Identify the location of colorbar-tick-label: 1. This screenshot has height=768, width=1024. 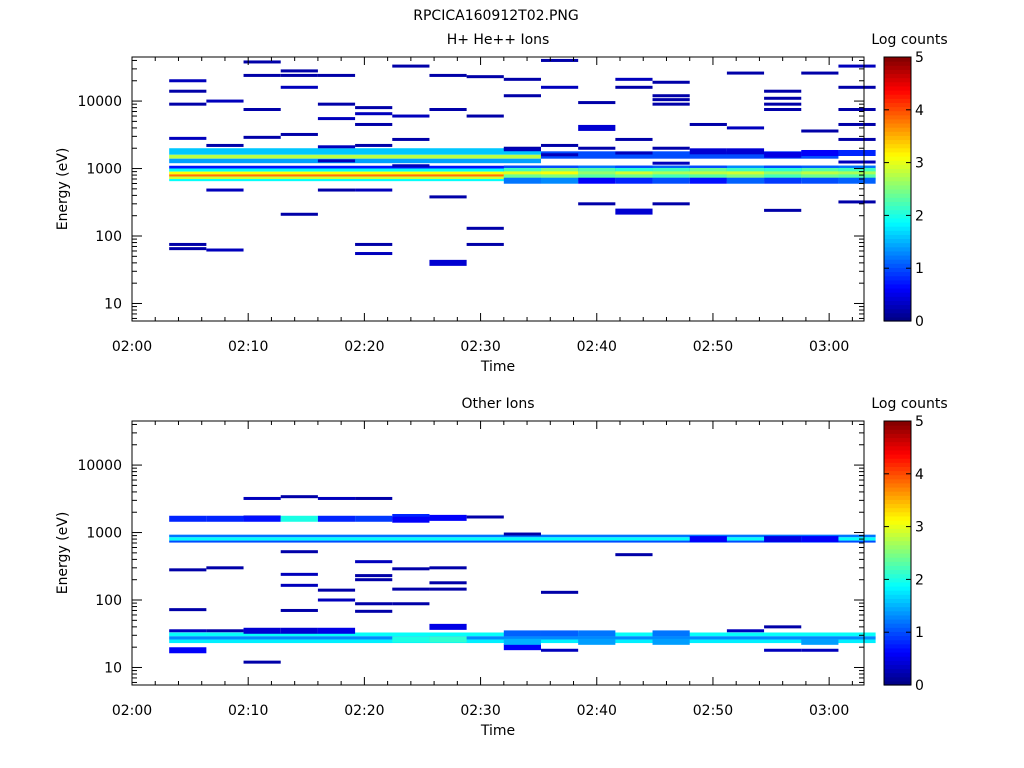
(919, 633).